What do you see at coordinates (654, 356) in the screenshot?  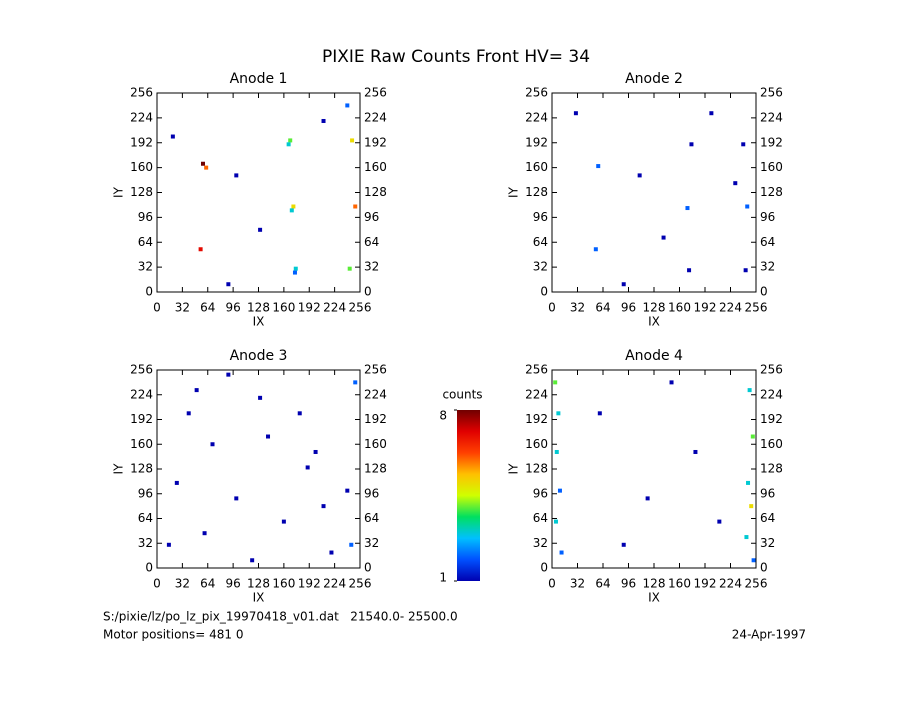 I see `panel-title: Anode 4` at bounding box center [654, 356].